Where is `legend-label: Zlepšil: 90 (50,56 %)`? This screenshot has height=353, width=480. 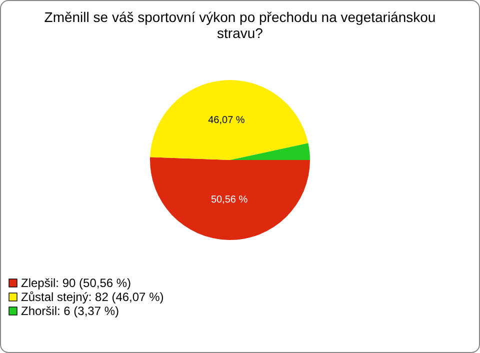 legend-label: Zlepšil: 90 (50,56 %) is located at coordinates (76, 283).